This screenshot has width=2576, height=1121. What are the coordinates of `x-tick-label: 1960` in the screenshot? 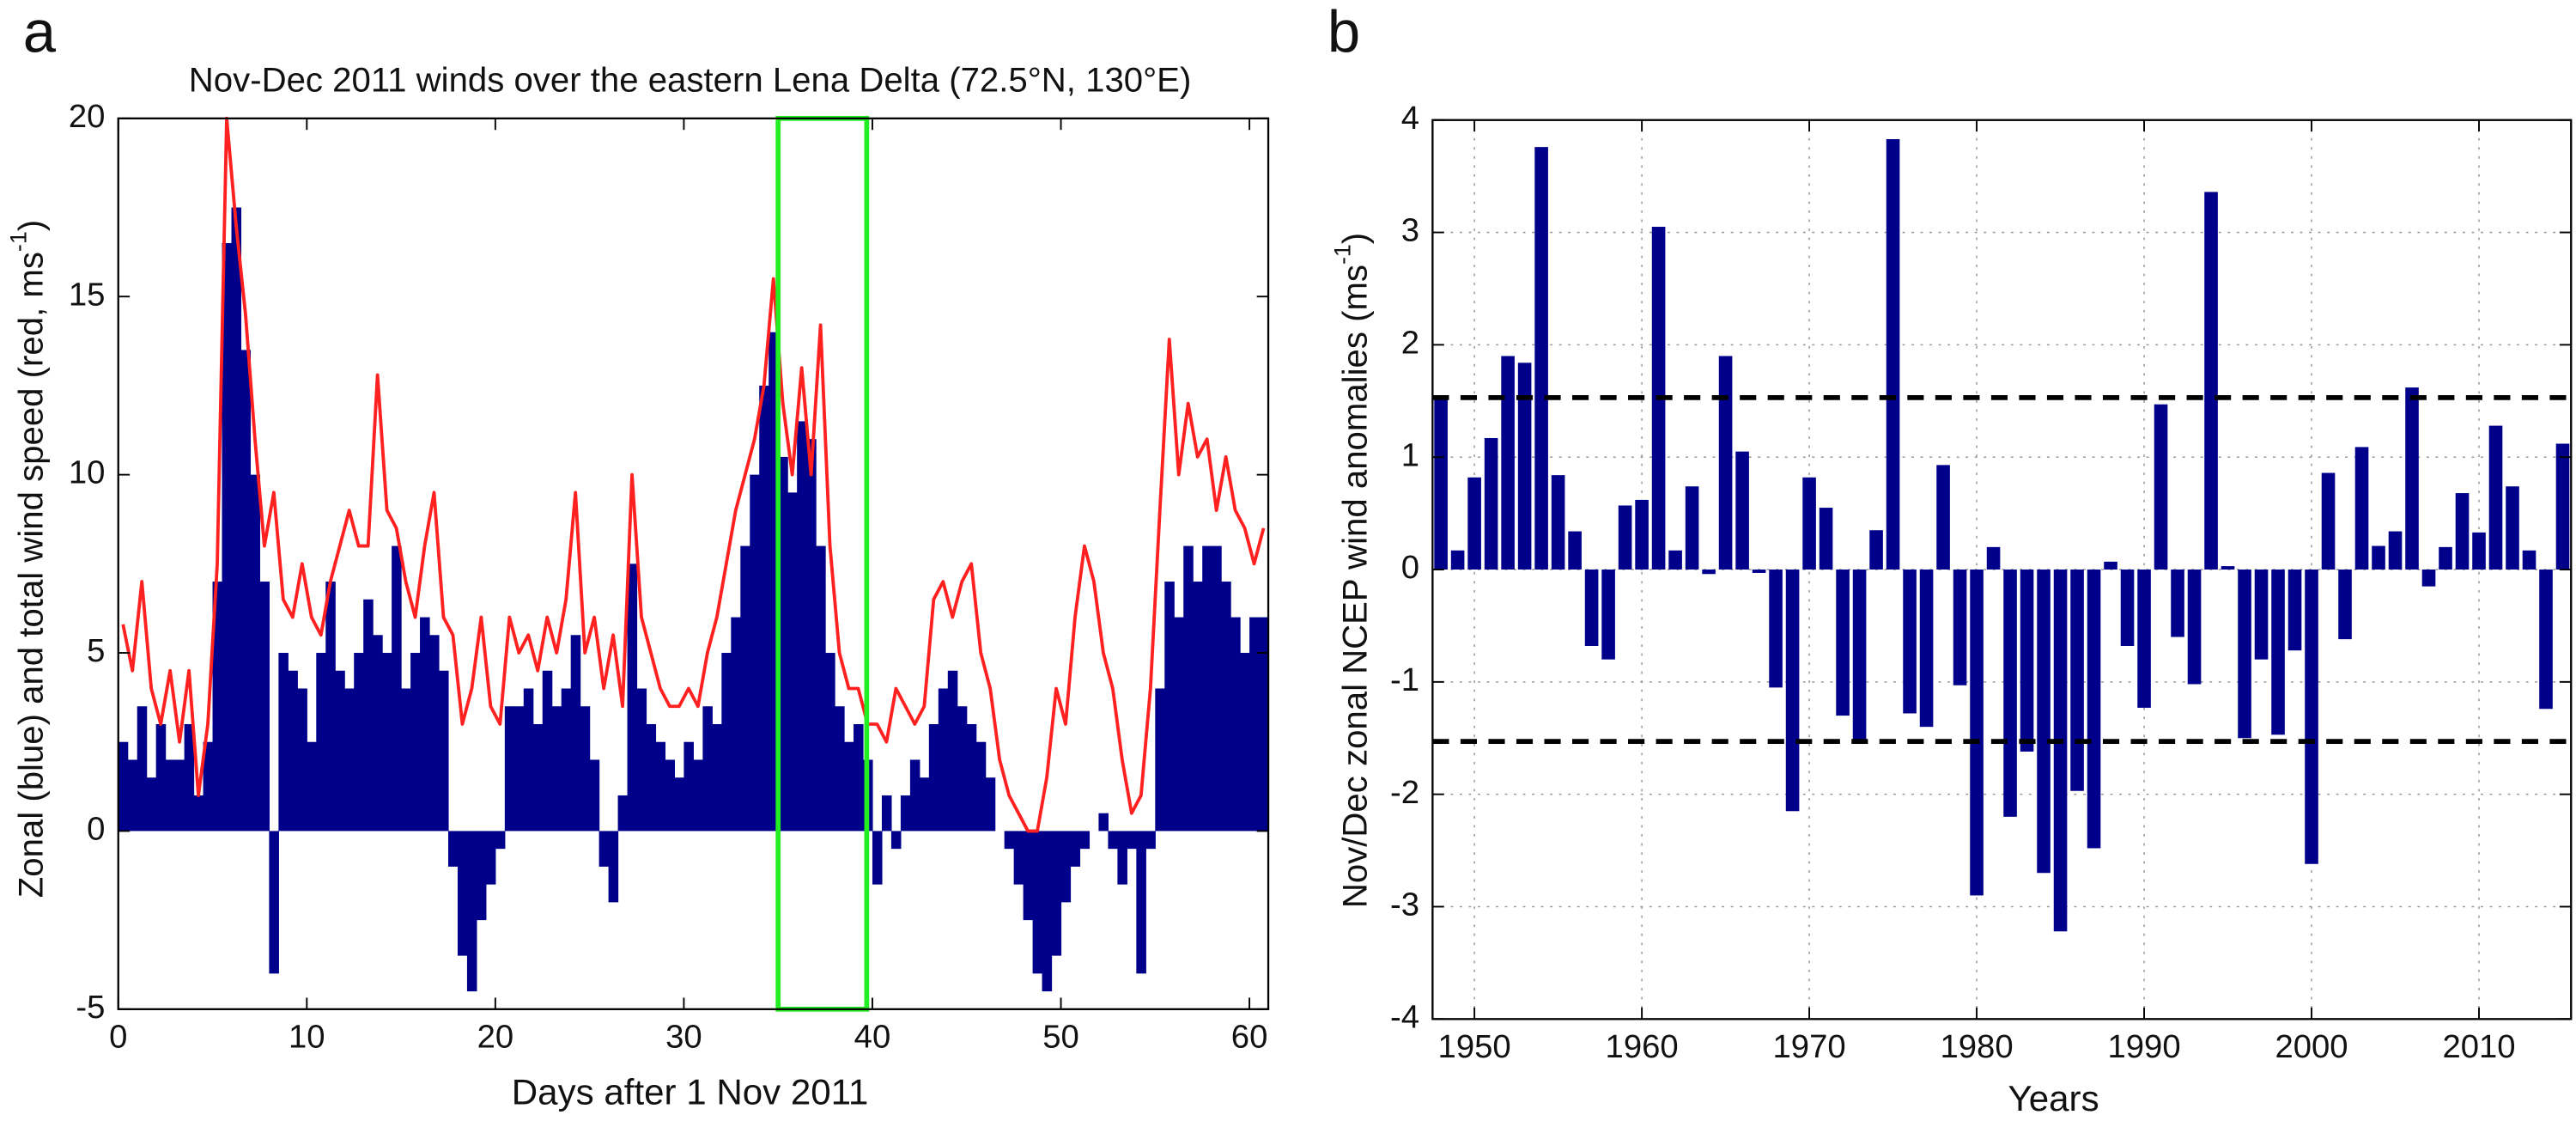 It's located at (1642, 1046).